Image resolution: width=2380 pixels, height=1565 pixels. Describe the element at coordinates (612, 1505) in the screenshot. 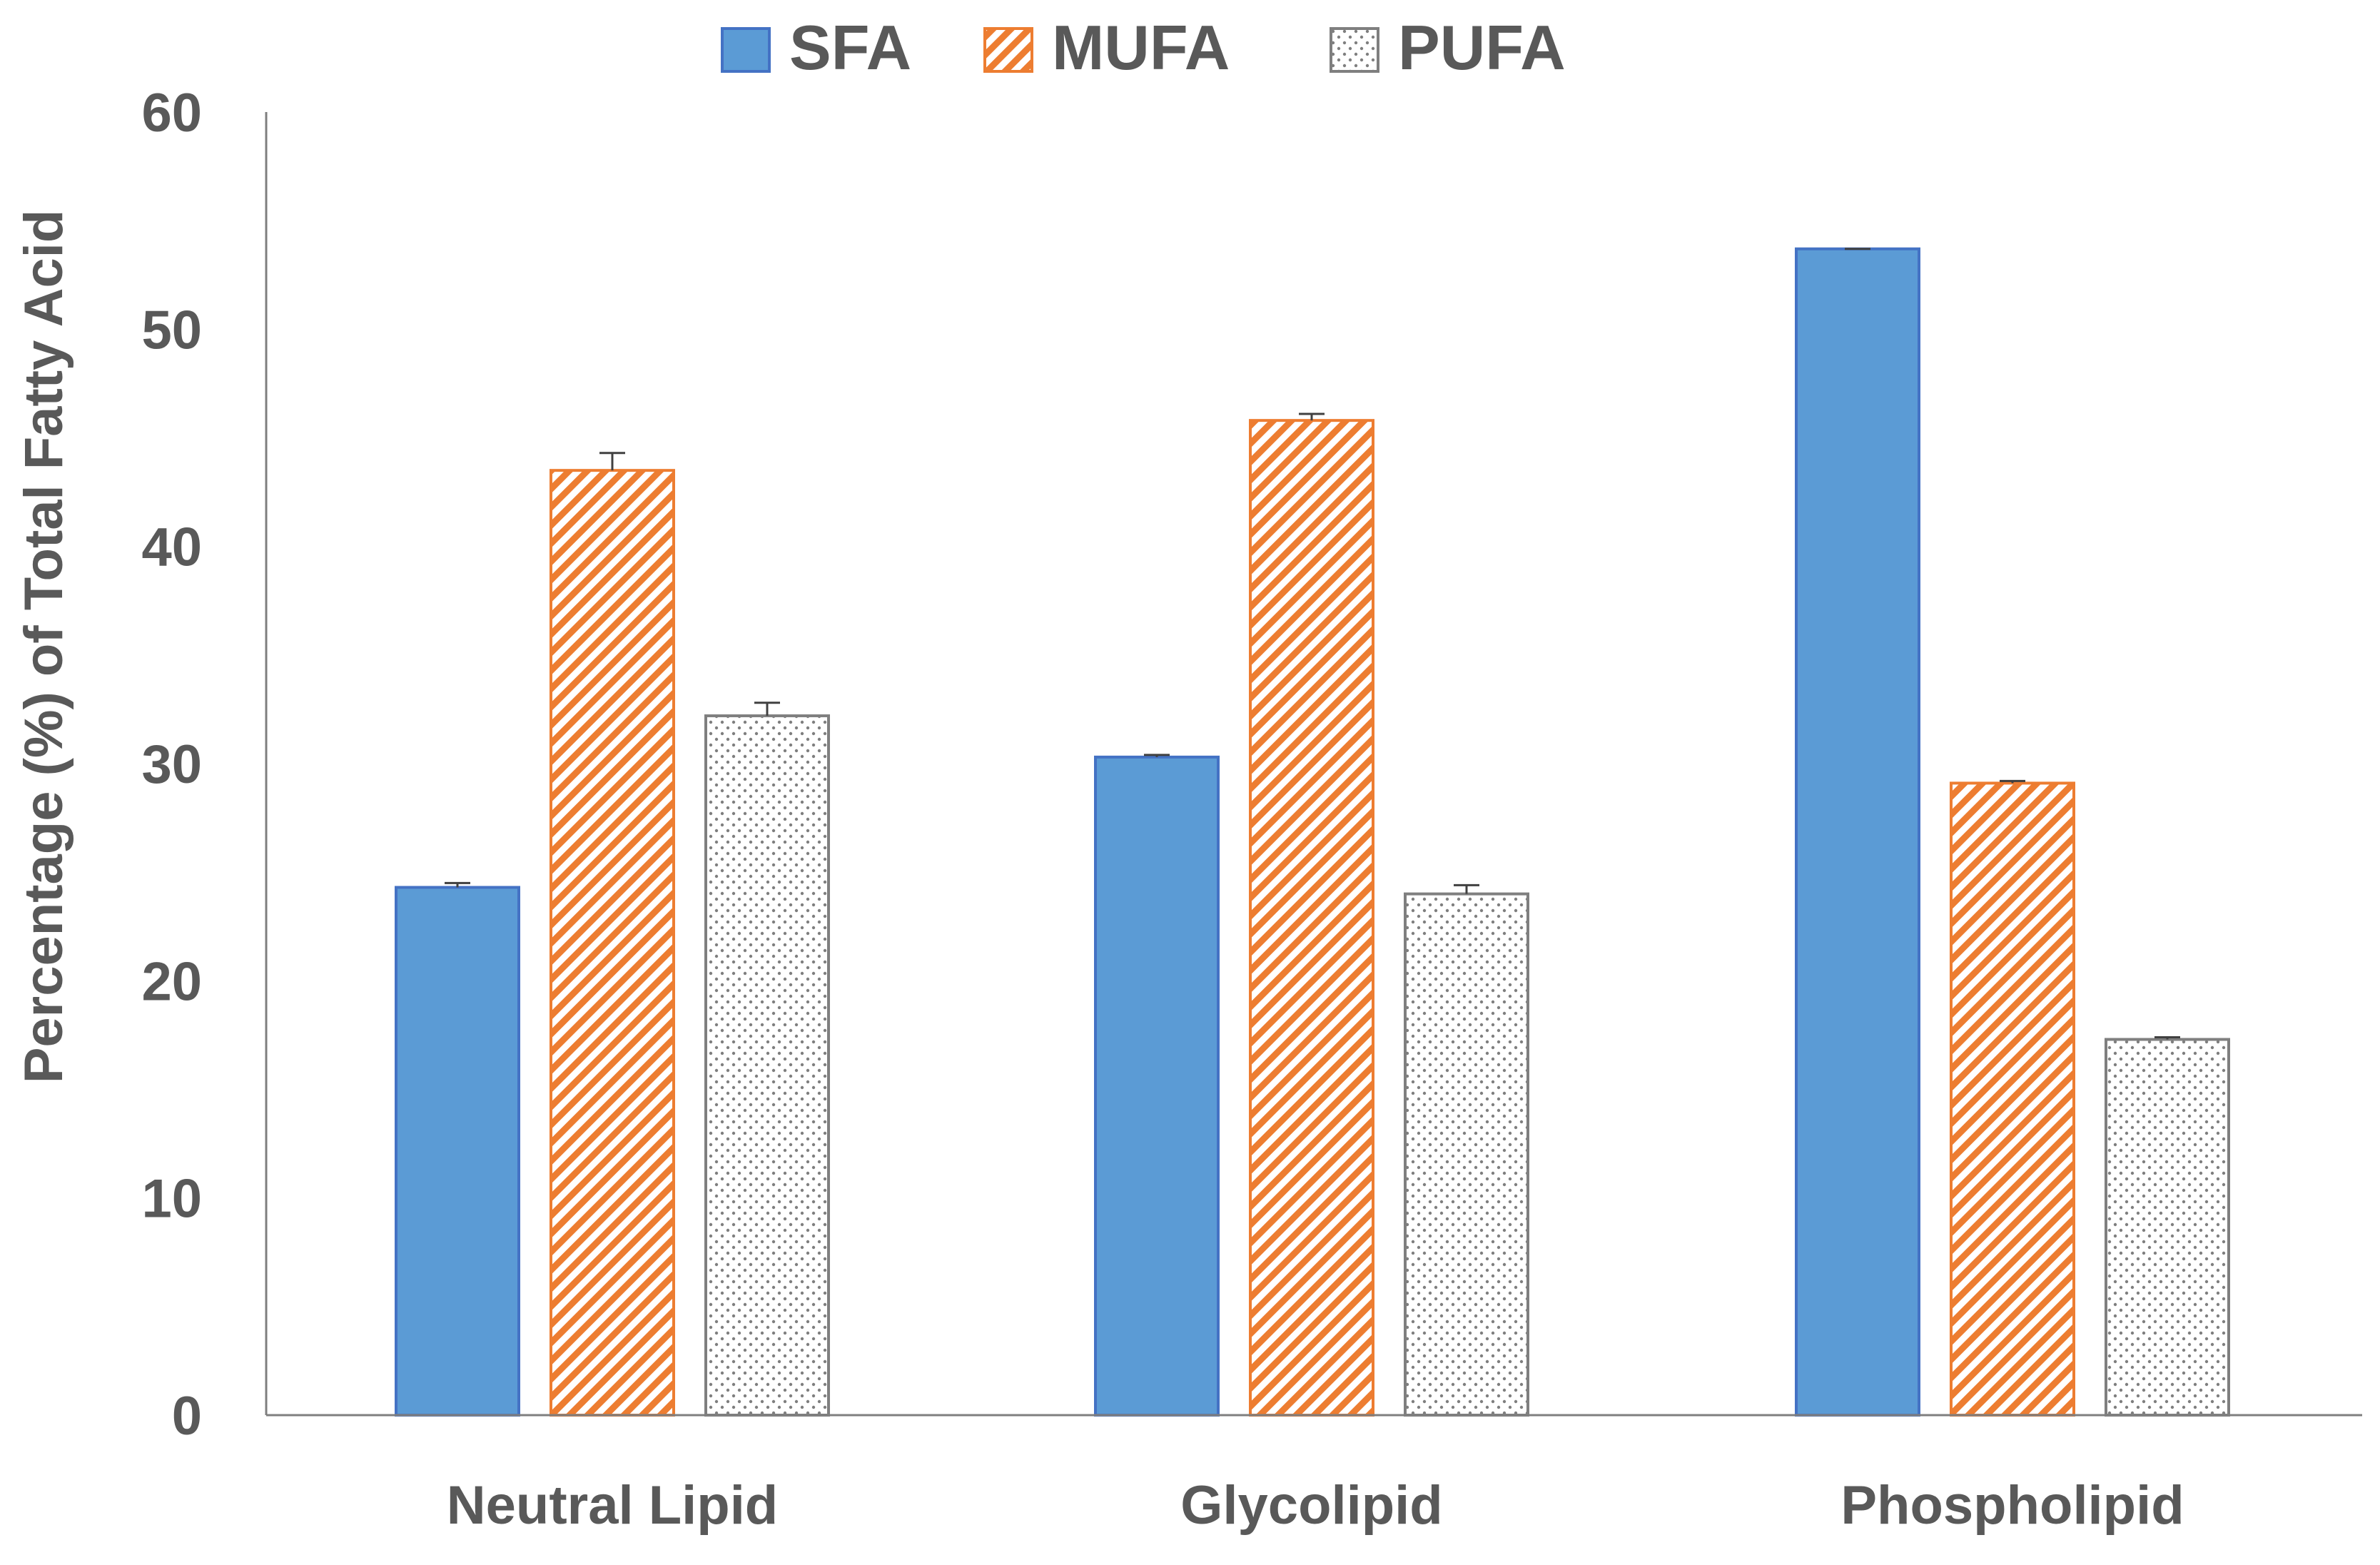

I see `x-tick-label: Neutral Lipid` at that location.